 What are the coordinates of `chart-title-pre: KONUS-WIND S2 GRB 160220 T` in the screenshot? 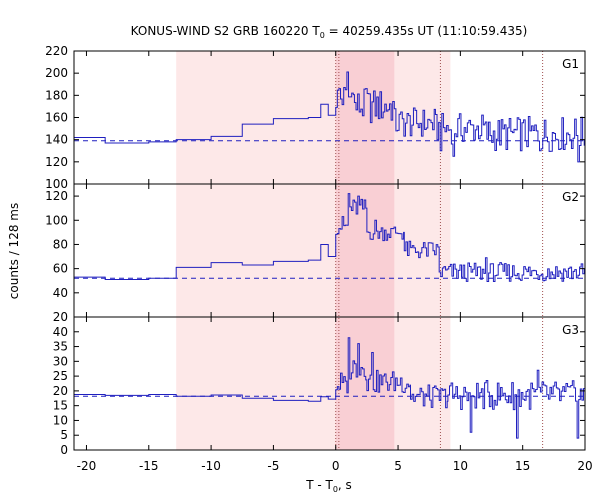 It's located at (226, 31).